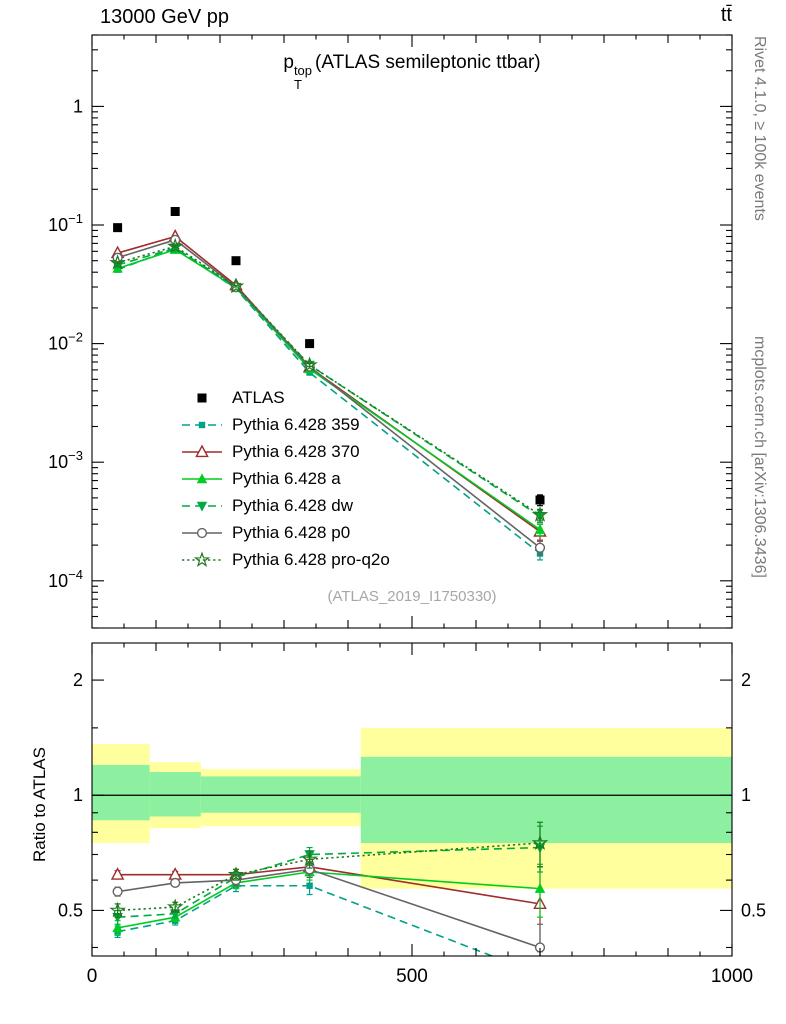 This screenshot has width=786, height=1024. What do you see at coordinates (291, 532) in the screenshot?
I see `legend-label: Pythia 6.428 p0` at bounding box center [291, 532].